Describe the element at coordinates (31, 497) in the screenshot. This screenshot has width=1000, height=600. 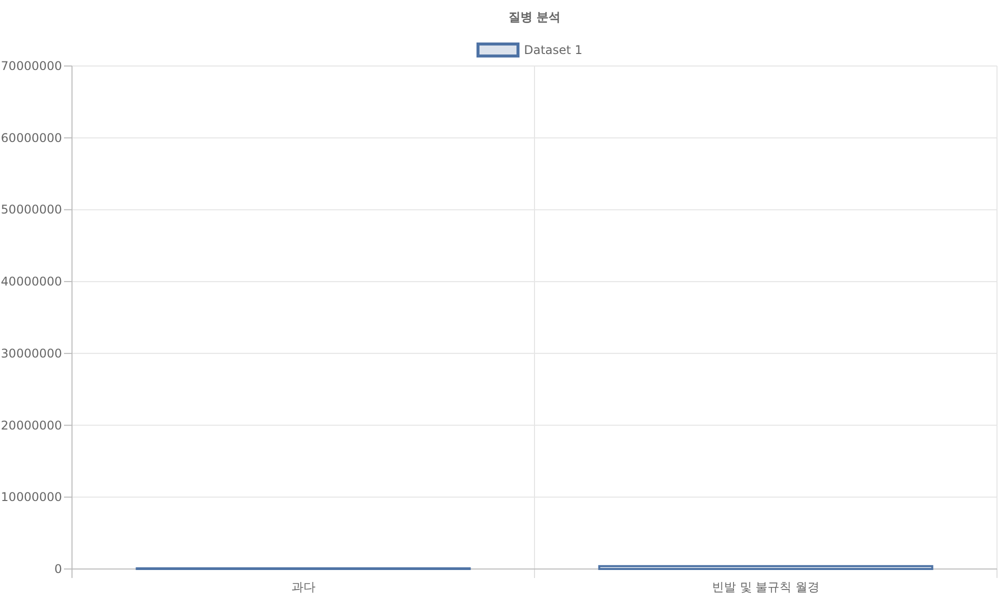
I see `y-tick-label: 10000000` at that location.